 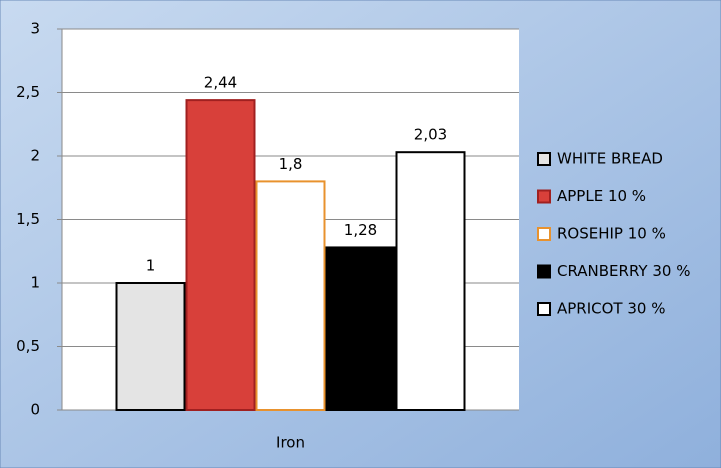 I want to click on data-label: 2,44, so click(x=220, y=83).